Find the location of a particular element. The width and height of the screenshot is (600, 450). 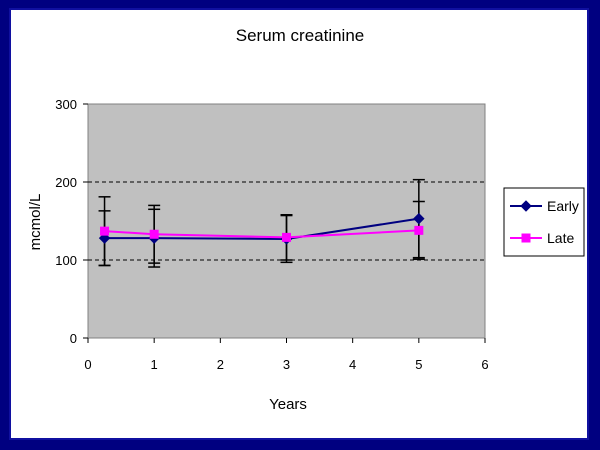

y-tick-label-300: 300 is located at coordinates (66, 104).